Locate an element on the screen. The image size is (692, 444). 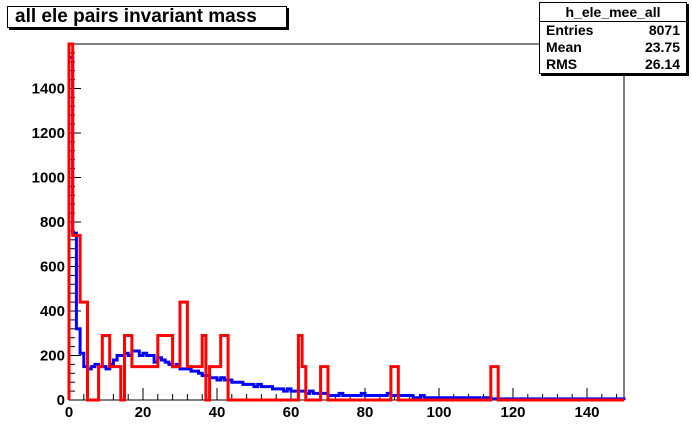
y-tick-label: 0 is located at coordinates (61, 400).